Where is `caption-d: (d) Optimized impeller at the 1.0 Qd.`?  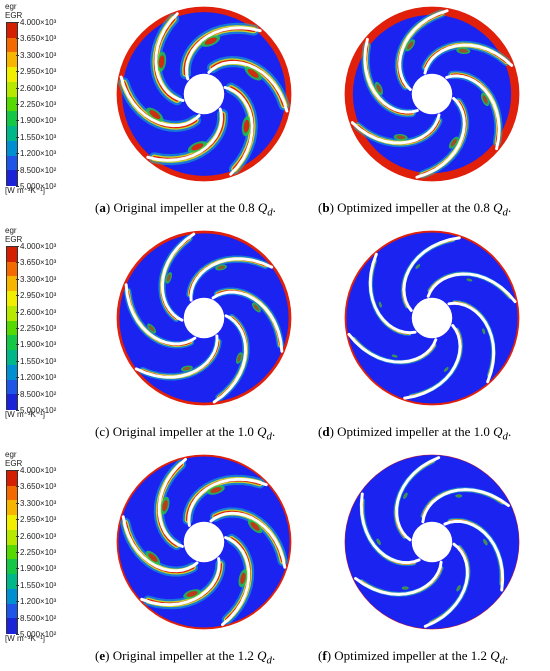
caption-d: (d) Optimized impeller at the 1.0 Qd. is located at coordinates (415, 433).